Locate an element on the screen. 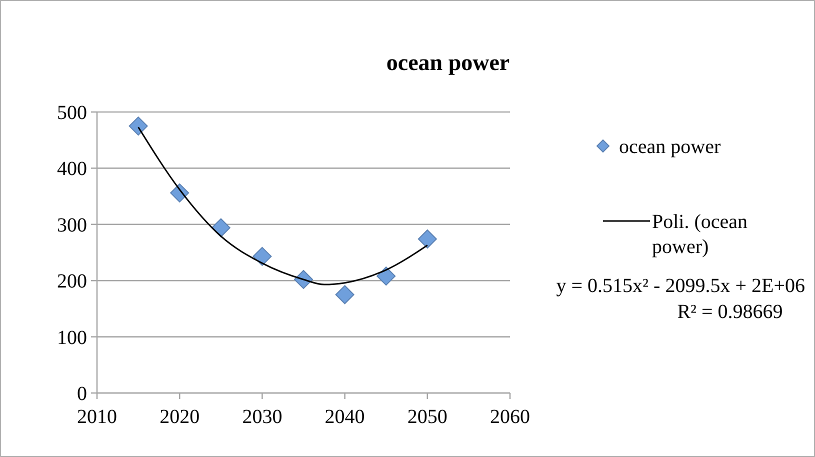  chart-title: ocean power is located at coordinates (448, 62).